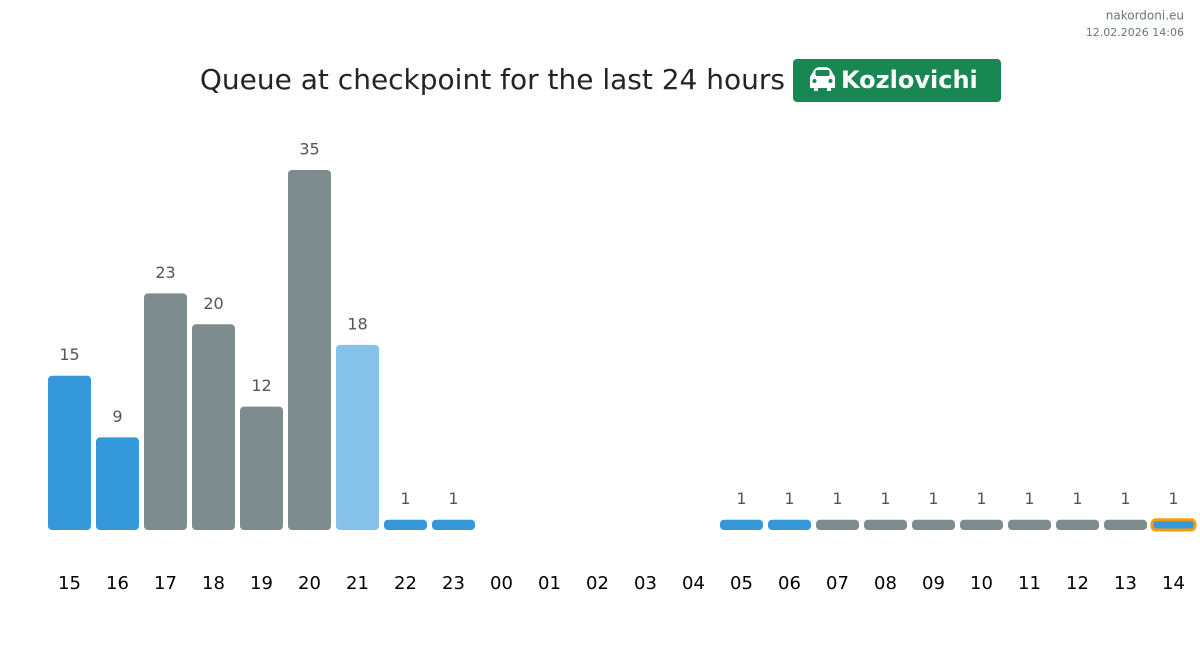 The image size is (1200, 651). Describe the element at coordinates (261, 385) in the screenshot. I see `value-label: 12` at that location.